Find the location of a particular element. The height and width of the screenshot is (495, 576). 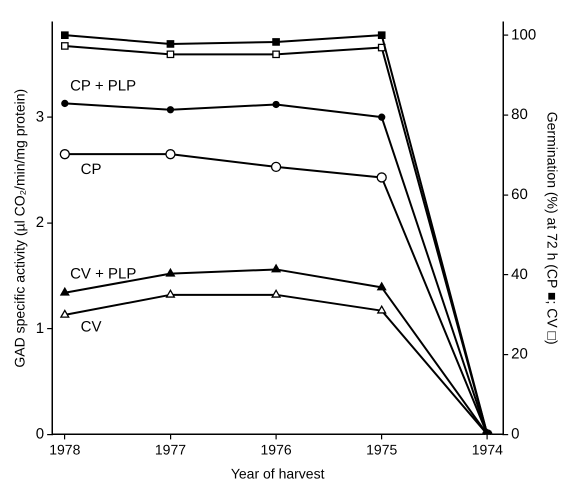

series-label: CP + PLP is located at coordinates (103, 85).